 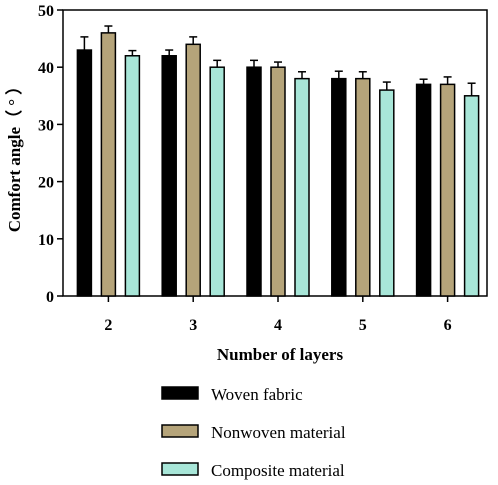 What do you see at coordinates (278, 325) in the screenshot?
I see `x-tick-label: 4` at bounding box center [278, 325].